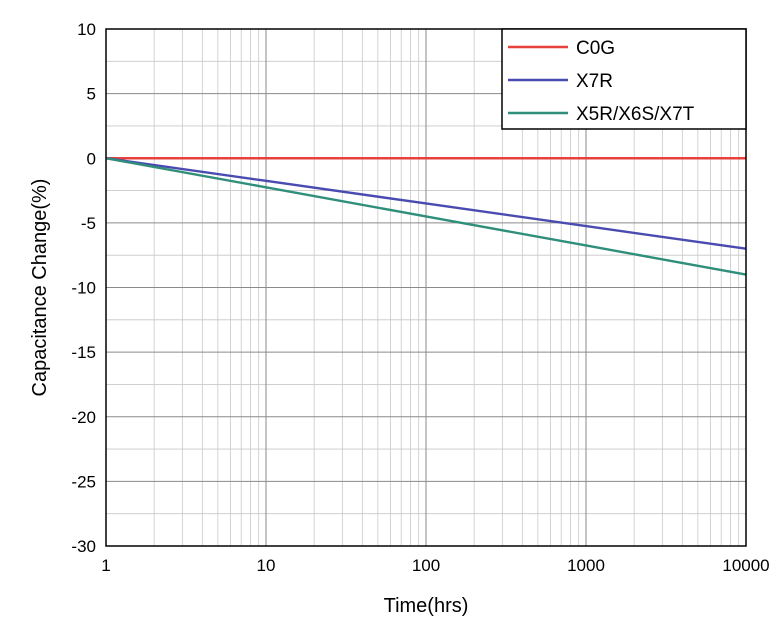  What do you see at coordinates (83, 546) in the screenshot?
I see `y-tick-label: -30` at bounding box center [83, 546].